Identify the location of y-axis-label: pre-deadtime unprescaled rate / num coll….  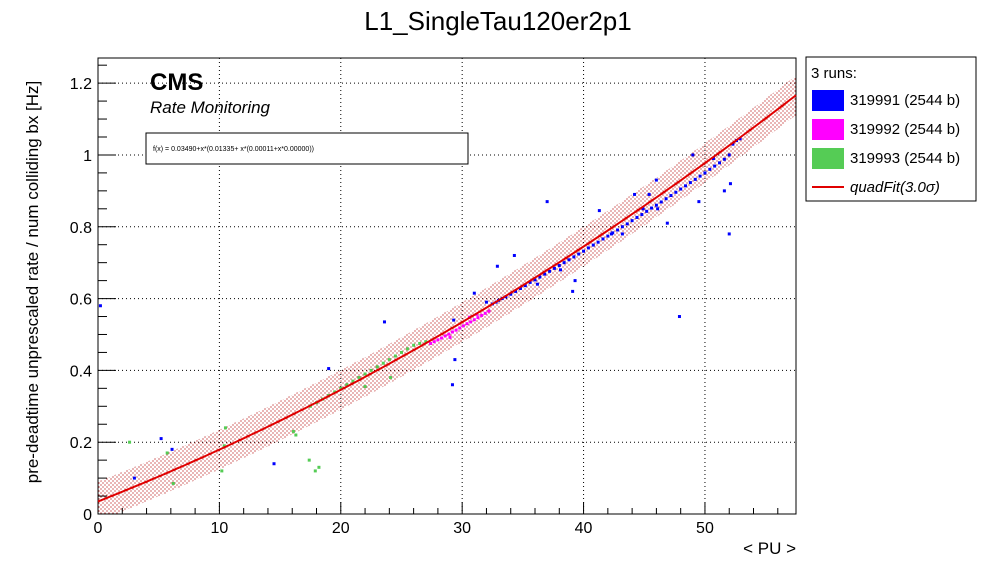
(32, 282).